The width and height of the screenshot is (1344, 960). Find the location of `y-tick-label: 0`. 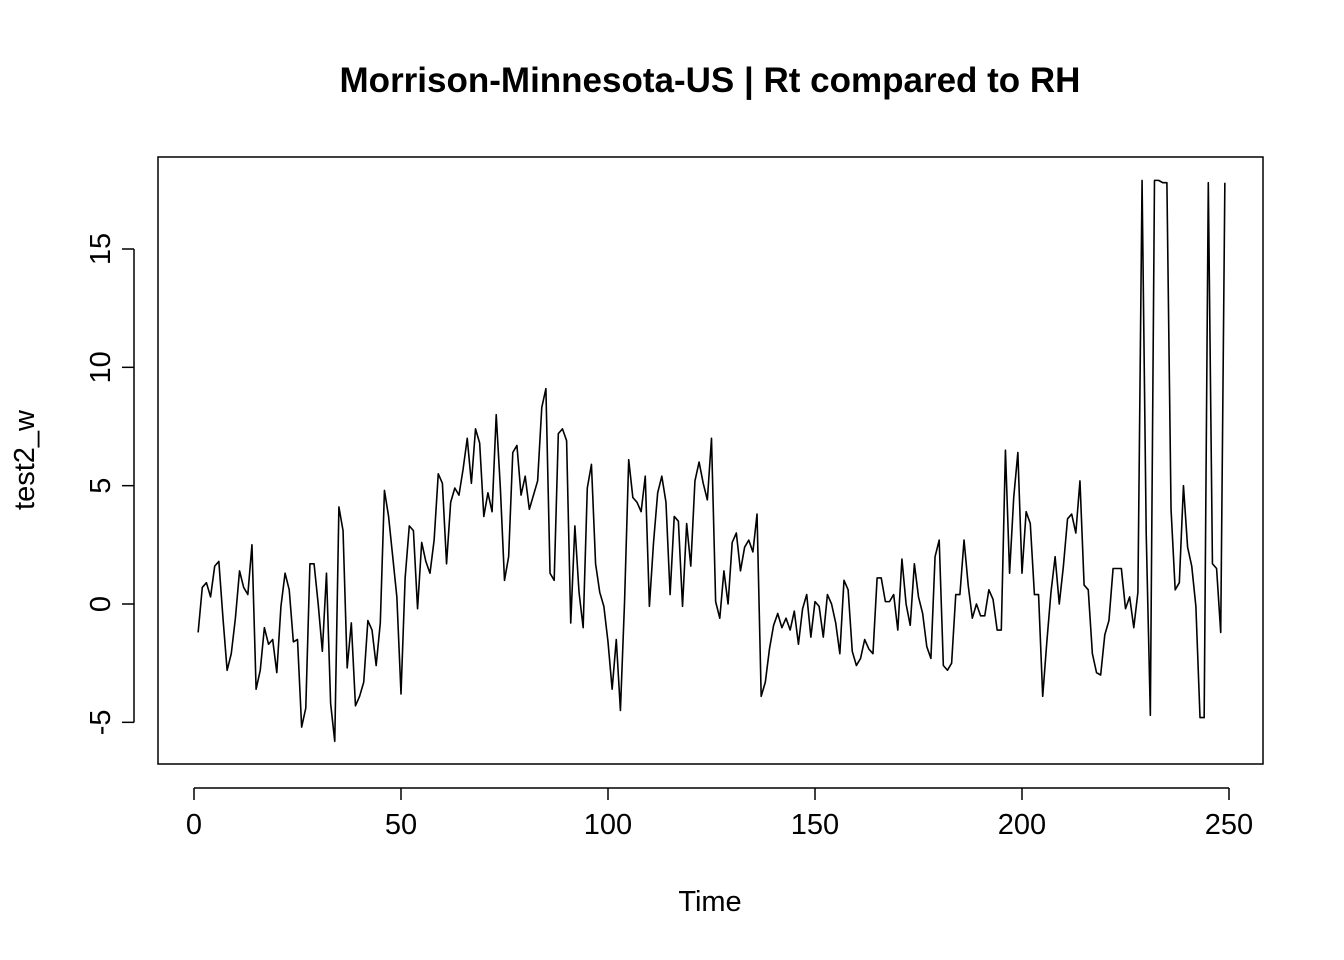

y-tick-label: 0 is located at coordinates (101, 604).